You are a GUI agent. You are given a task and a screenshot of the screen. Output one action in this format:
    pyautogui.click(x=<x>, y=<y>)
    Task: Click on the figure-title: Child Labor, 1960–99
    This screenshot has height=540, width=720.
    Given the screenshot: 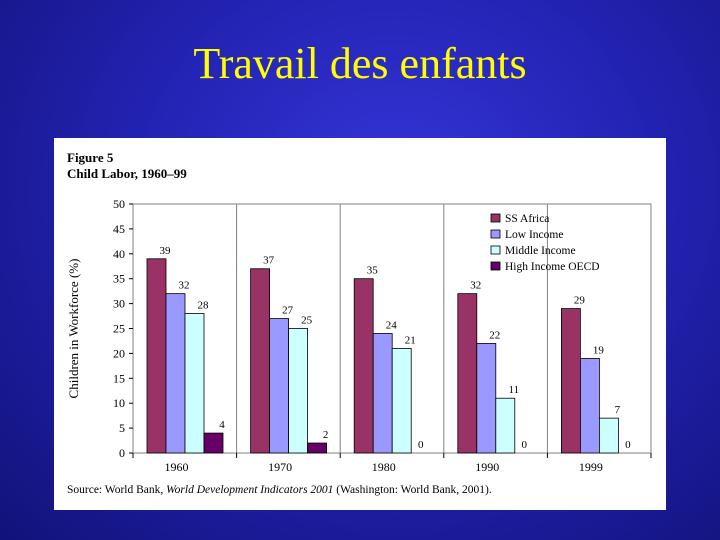 What is the action you would take?
    pyautogui.click(x=127, y=173)
    